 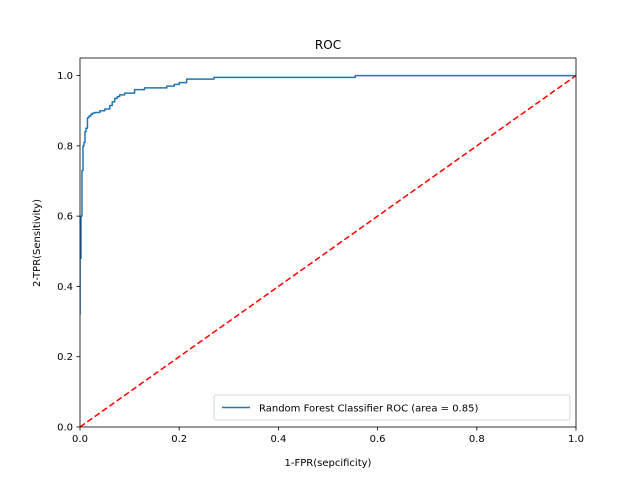 What do you see at coordinates (278, 439) in the screenshot?
I see `x-tick-label: 0.4` at bounding box center [278, 439].